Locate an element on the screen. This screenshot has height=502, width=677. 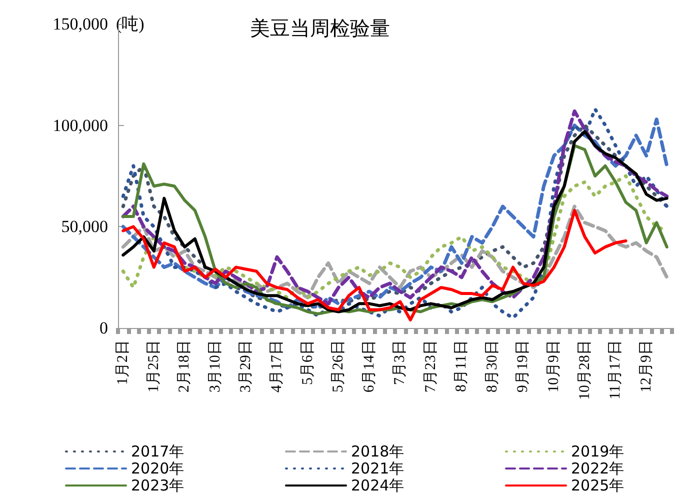
x-tick-label: 10月28日 is located at coordinates (584, 370).